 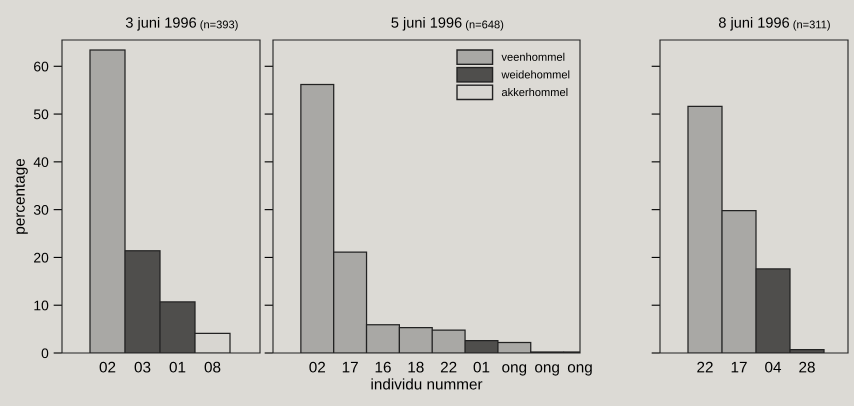 I want to click on y-tick-label: 10, so click(x=41, y=305).